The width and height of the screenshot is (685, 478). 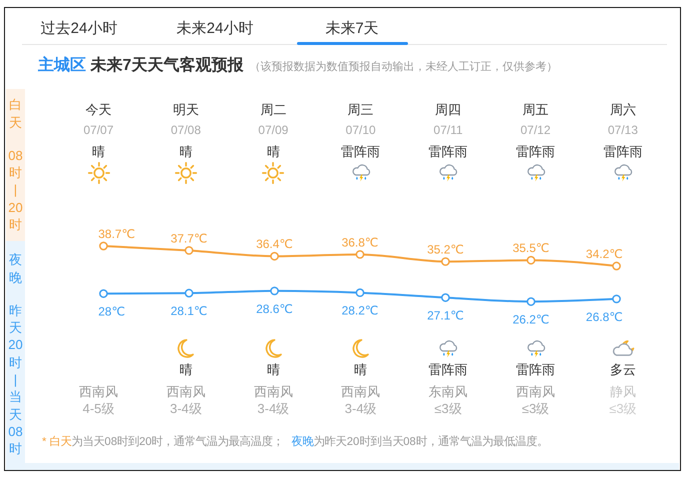 I want to click on chart-subtitle: （该预报数据为数值预报自动输出，未经人工订正，仅供参考）, so click(x=403, y=67).